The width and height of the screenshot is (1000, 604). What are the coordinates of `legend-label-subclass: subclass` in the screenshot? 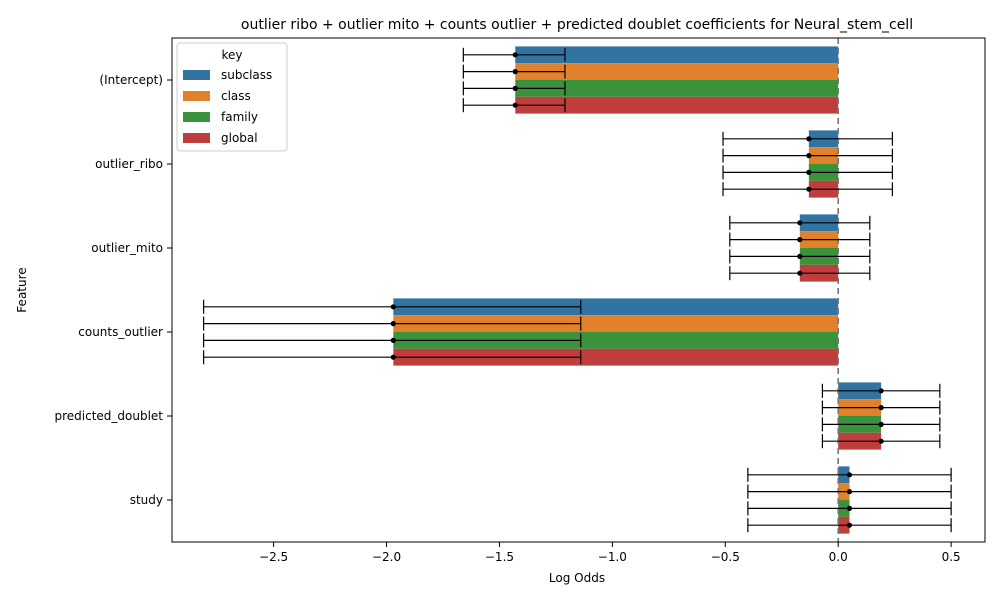 It's located at (246, 75).